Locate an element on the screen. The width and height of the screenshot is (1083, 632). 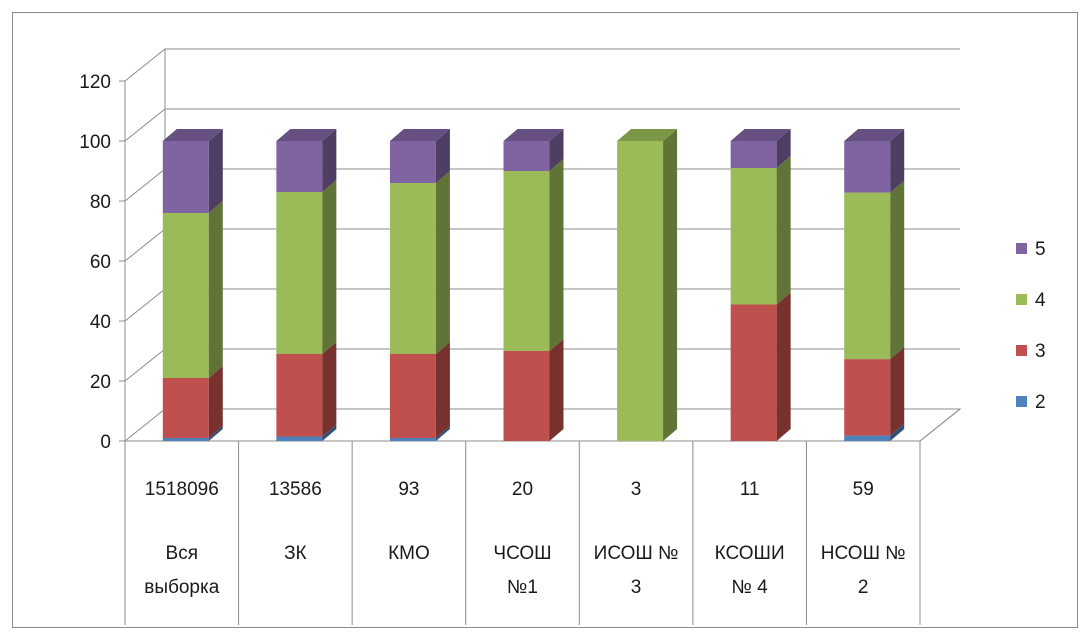
legend-label: 3 is located at coordinates (1040, 351).